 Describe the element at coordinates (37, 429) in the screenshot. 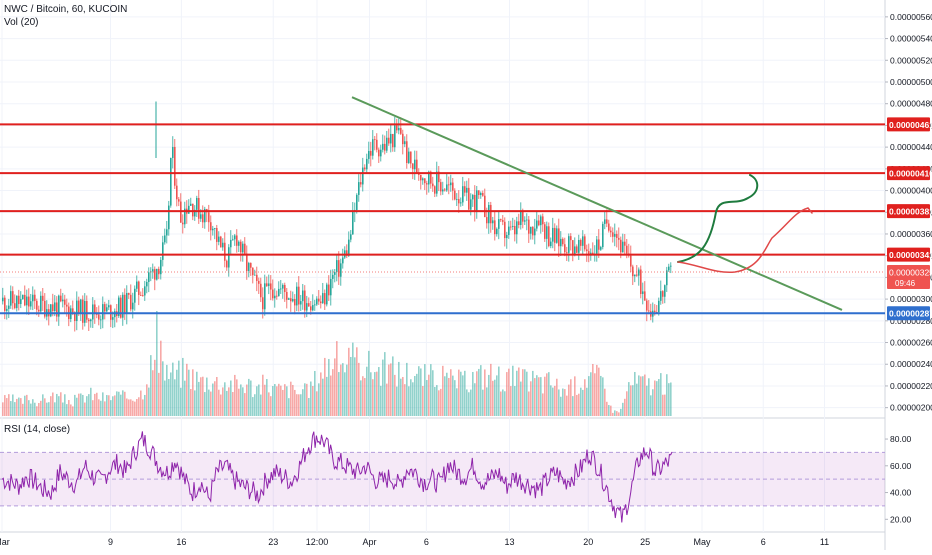

I see `rsi-legend: RSI (14, close)` at that location.